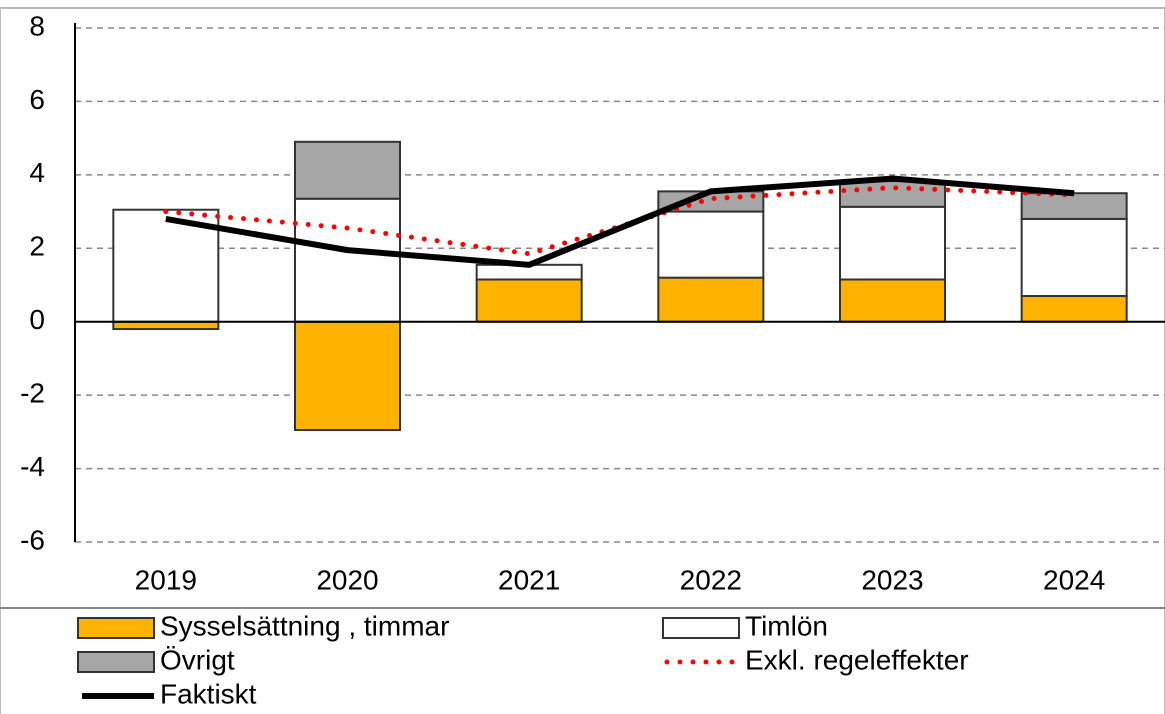  What do you see at coordinates (208, 693) in the screenshot?
I see `legend-label: Faktiskt` at bounding box center [208, 693].